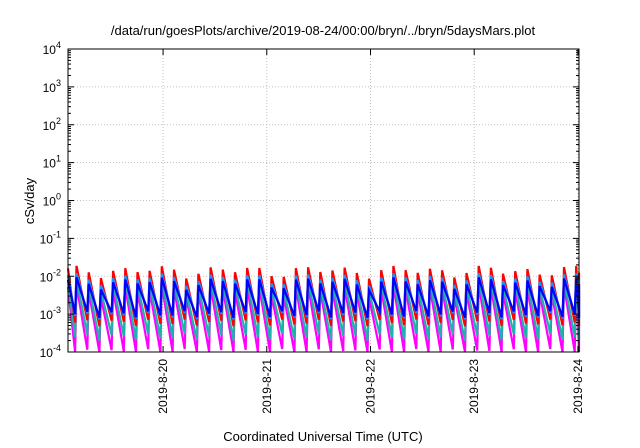  What do you see at coordinates (50, 313) in the screenshot?
I see `y-tick-label: 10⁻³` at bounding box center [50, 313].